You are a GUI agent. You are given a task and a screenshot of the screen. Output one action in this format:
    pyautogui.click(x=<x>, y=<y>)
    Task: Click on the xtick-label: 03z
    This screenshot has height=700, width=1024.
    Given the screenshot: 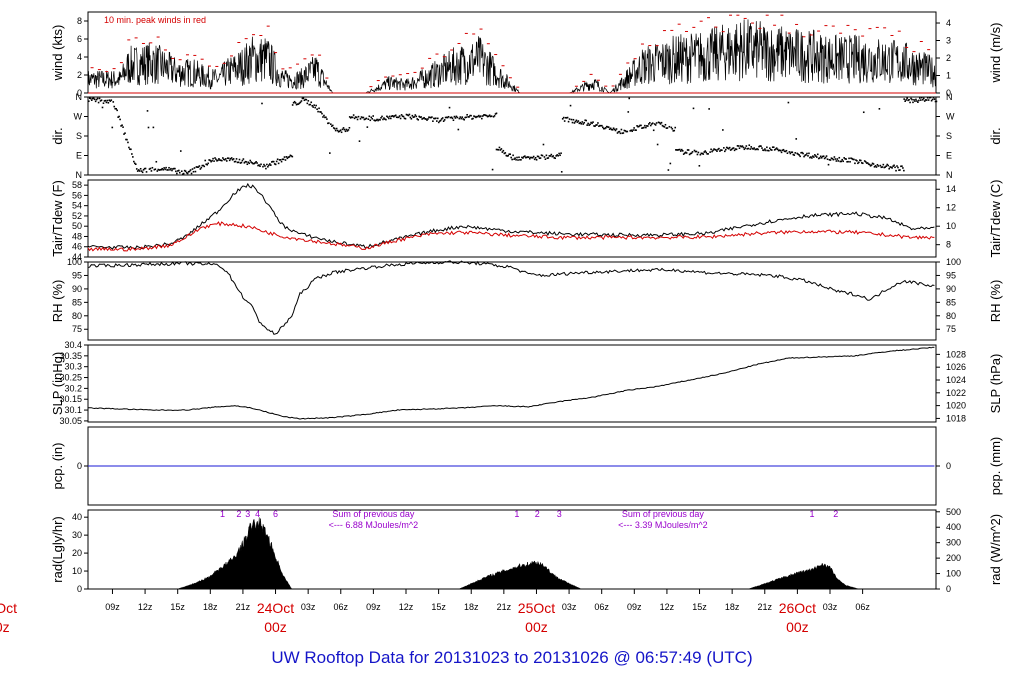 What is the action you would take?
    pyautogui.click(x=569, y=607)
    